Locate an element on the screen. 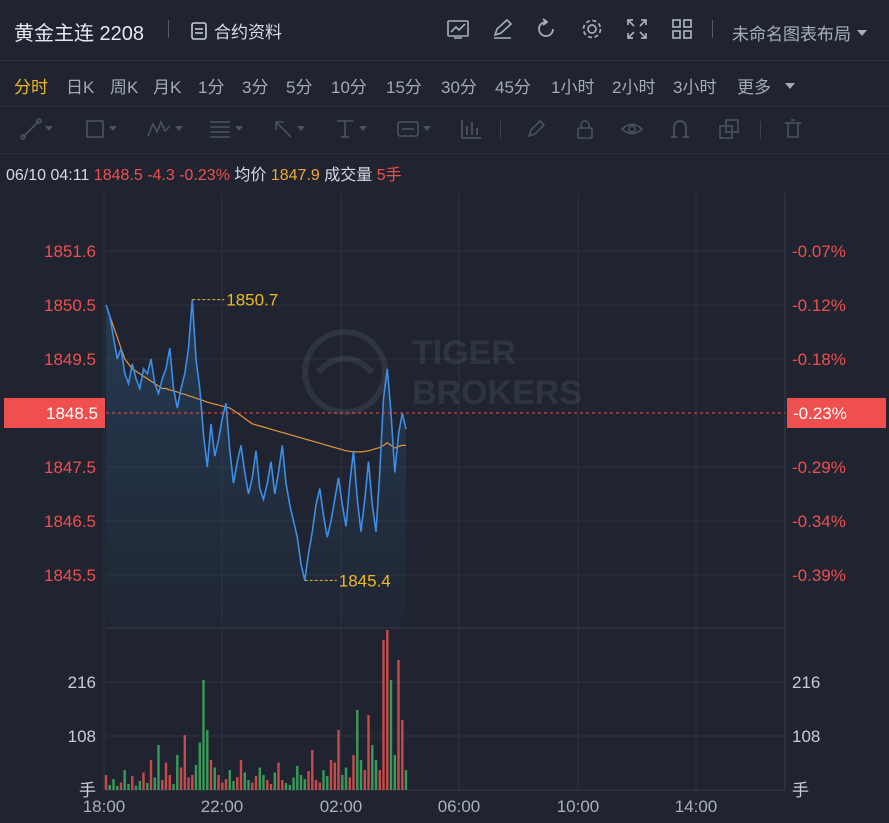  top-toolbar: 黄金主连 2208 合约资料 未命名图表布局 is located at coordinates (444, 30).